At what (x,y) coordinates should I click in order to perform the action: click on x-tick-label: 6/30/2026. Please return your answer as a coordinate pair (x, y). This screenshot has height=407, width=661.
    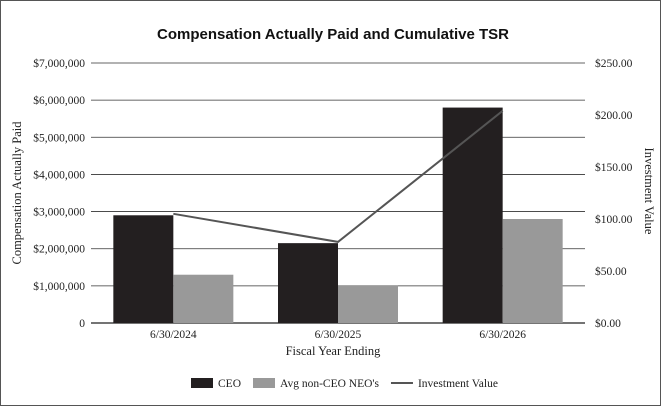
    Looking at the image, I should click on (502, 335).